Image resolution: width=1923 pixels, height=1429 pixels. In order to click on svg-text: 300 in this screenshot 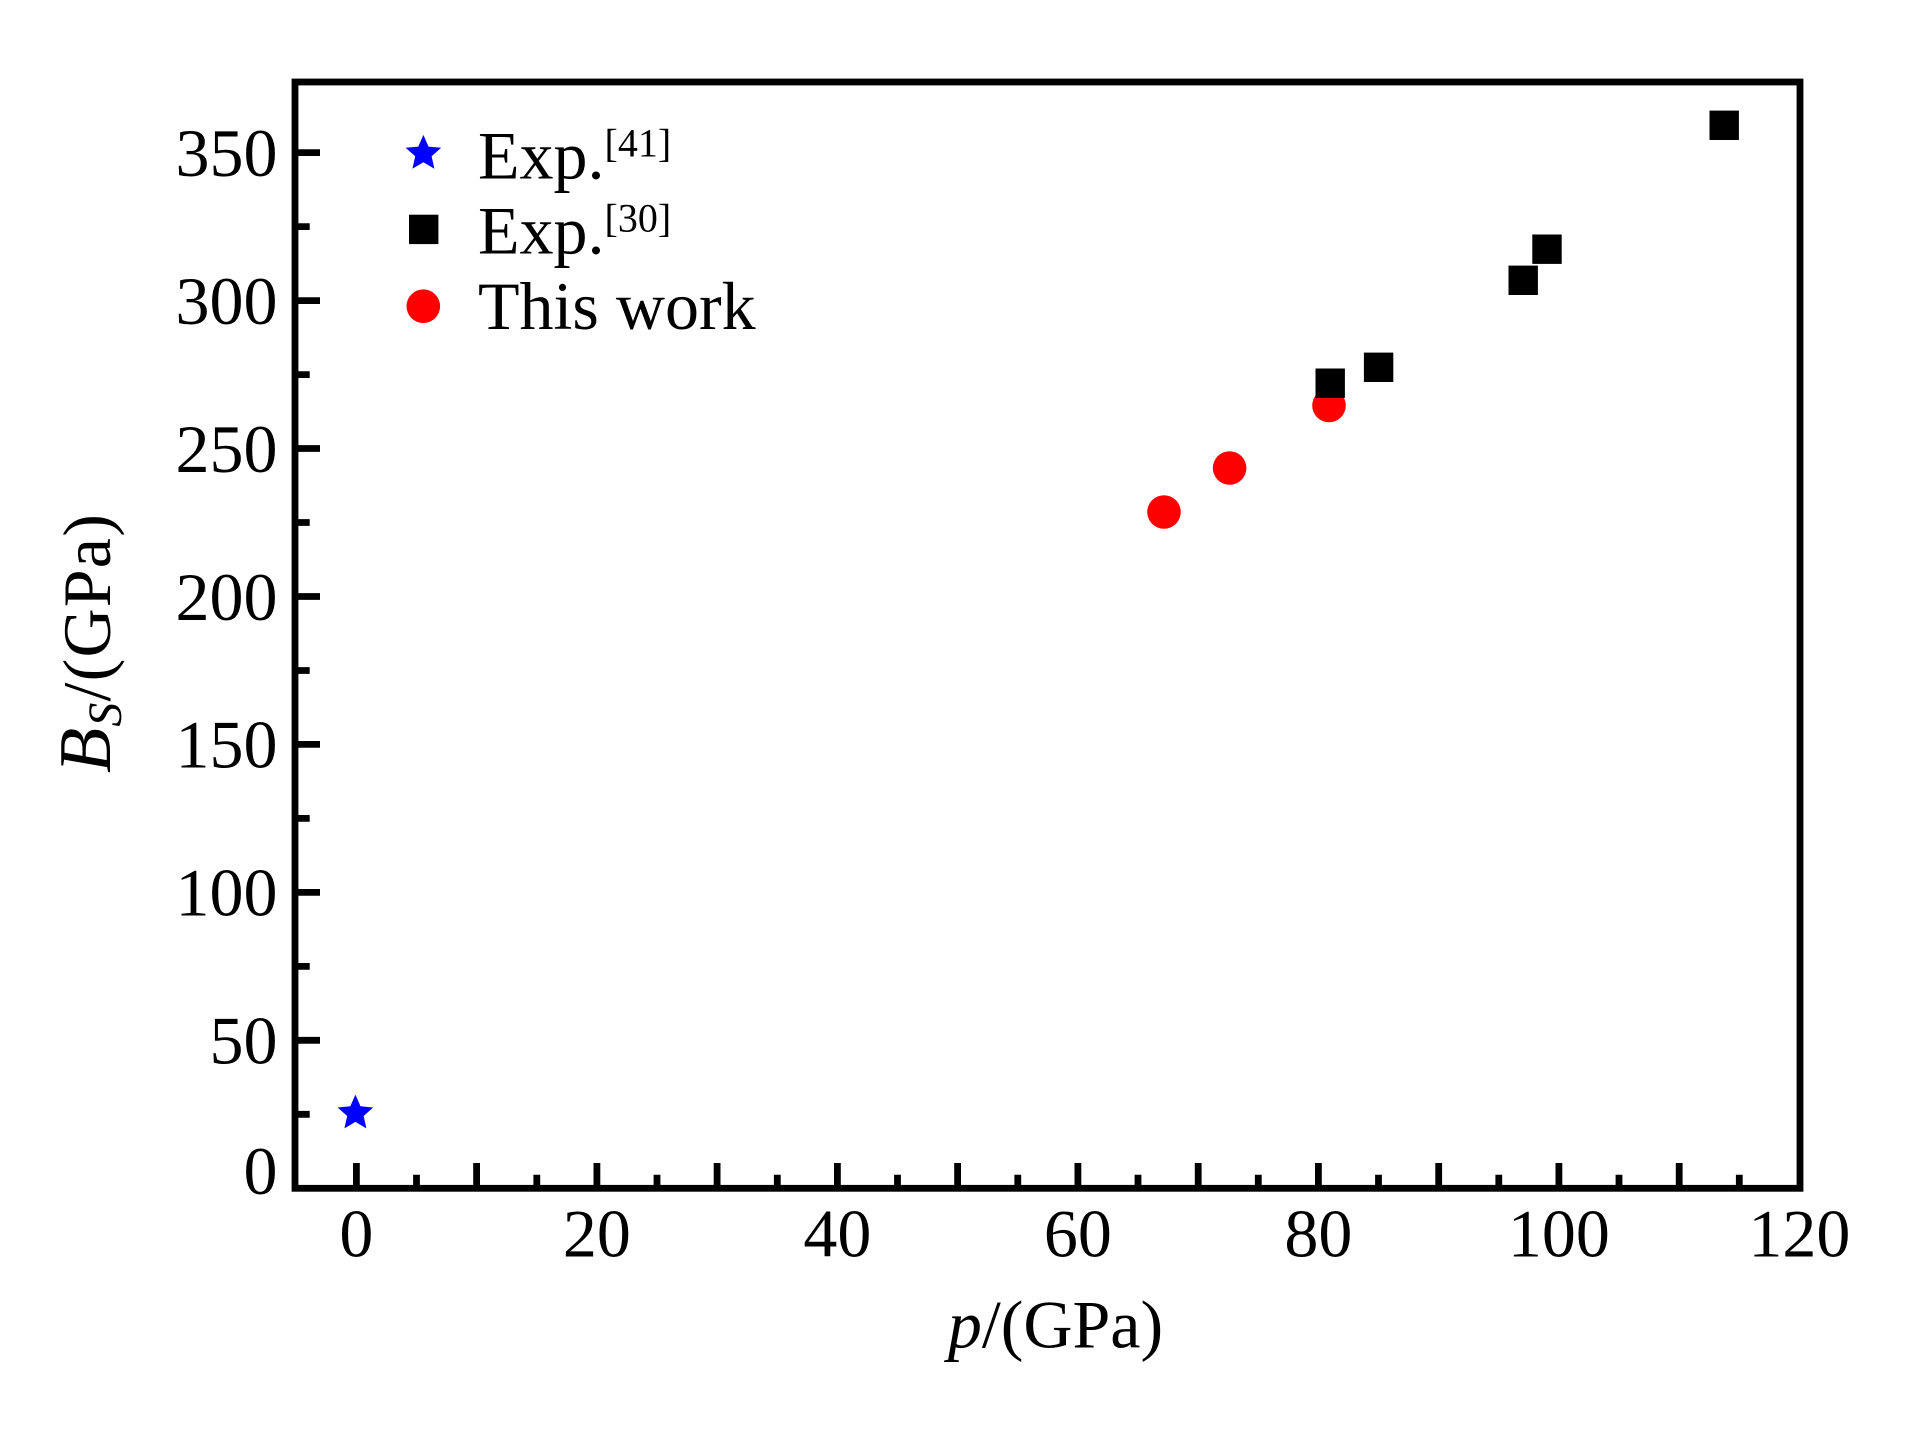, I will do `click(227, 301)`.